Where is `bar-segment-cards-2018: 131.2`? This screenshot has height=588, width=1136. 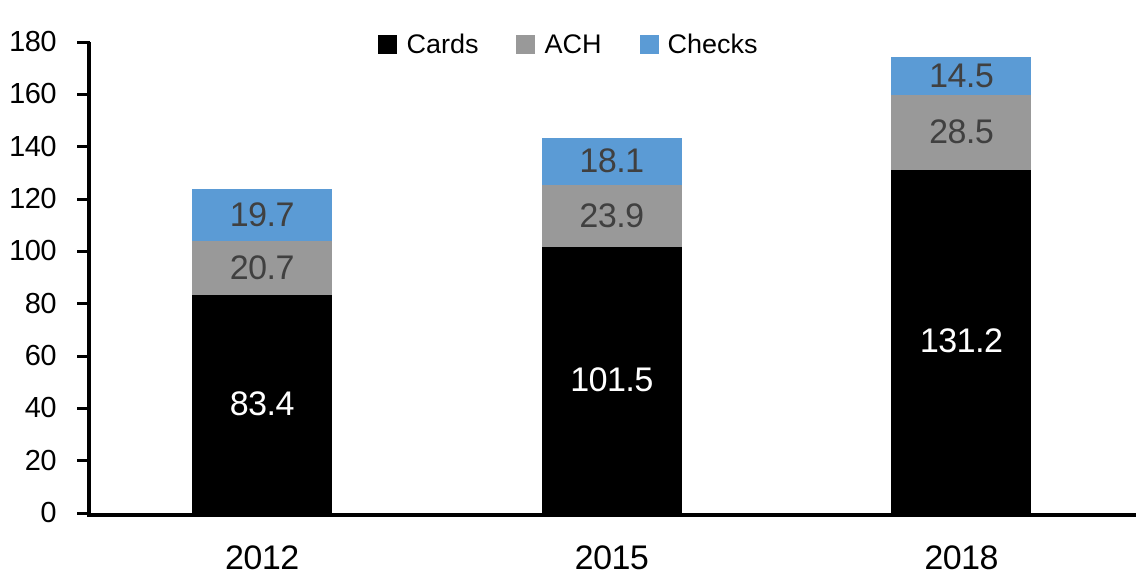
bar-segment-cards-2018: 131.2 is located at coordinates (961, 341).